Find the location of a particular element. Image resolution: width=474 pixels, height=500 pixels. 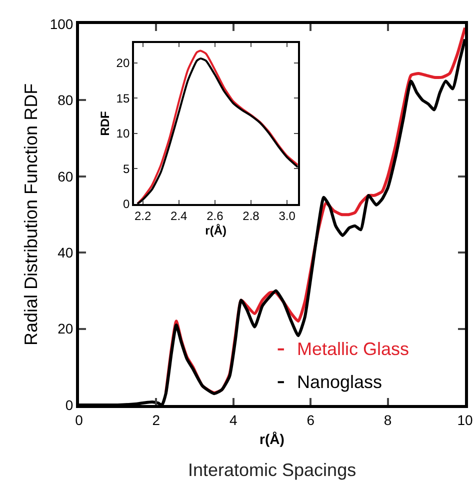

x-tick-label: 10 is located at coordinates (465, 420).